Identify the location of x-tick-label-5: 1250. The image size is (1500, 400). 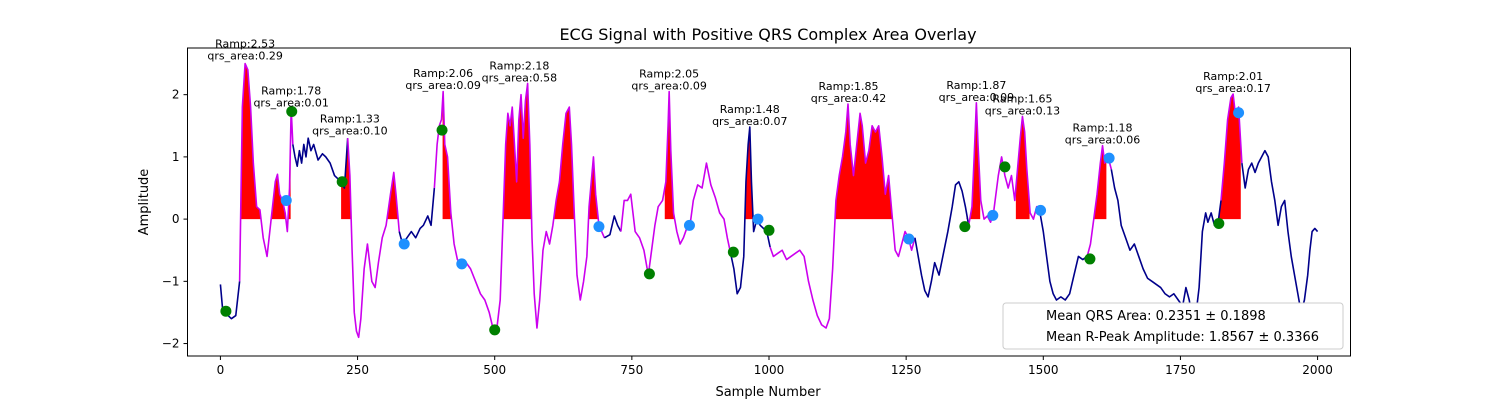
(906, 370).